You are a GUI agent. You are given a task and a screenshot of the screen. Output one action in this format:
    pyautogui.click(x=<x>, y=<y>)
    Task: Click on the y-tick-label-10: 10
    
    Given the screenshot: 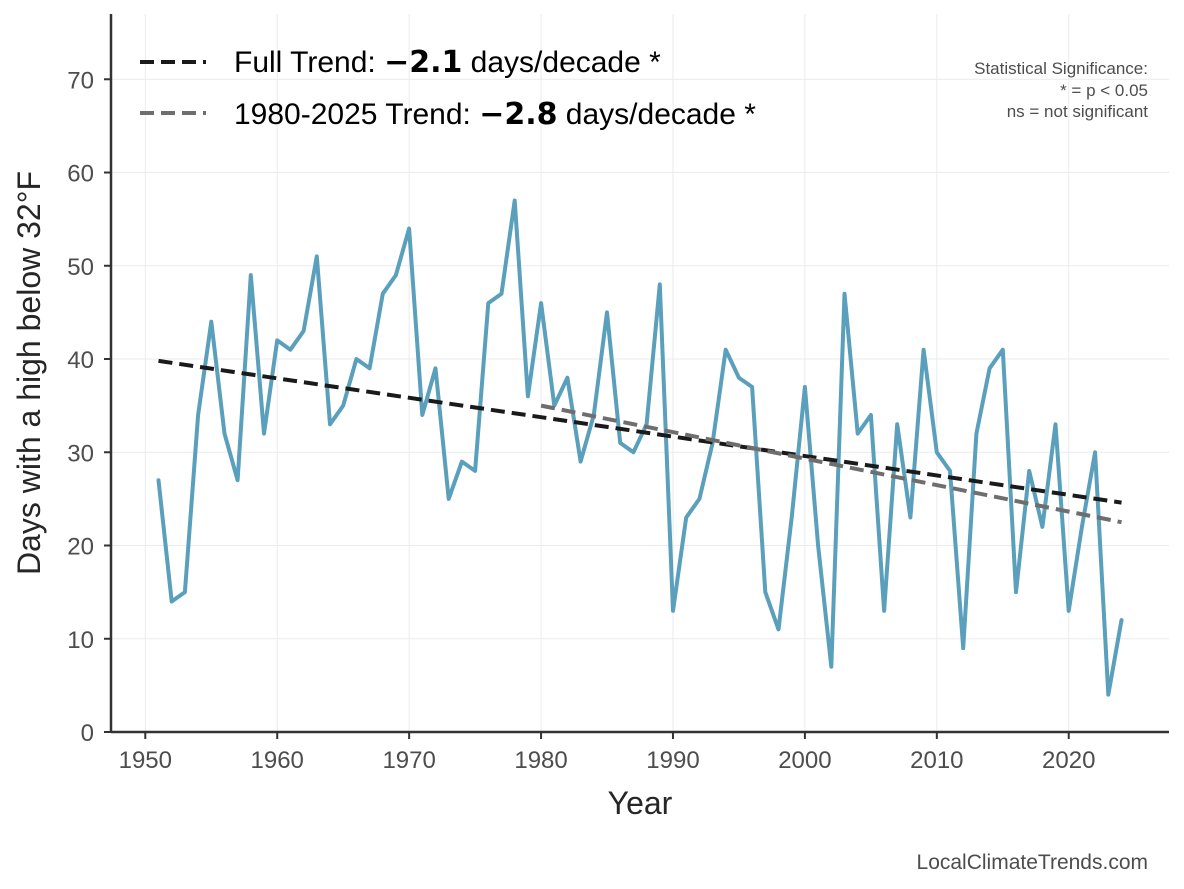 What is the action you would take?
    pyautogui.click(x=80, y=640)
    